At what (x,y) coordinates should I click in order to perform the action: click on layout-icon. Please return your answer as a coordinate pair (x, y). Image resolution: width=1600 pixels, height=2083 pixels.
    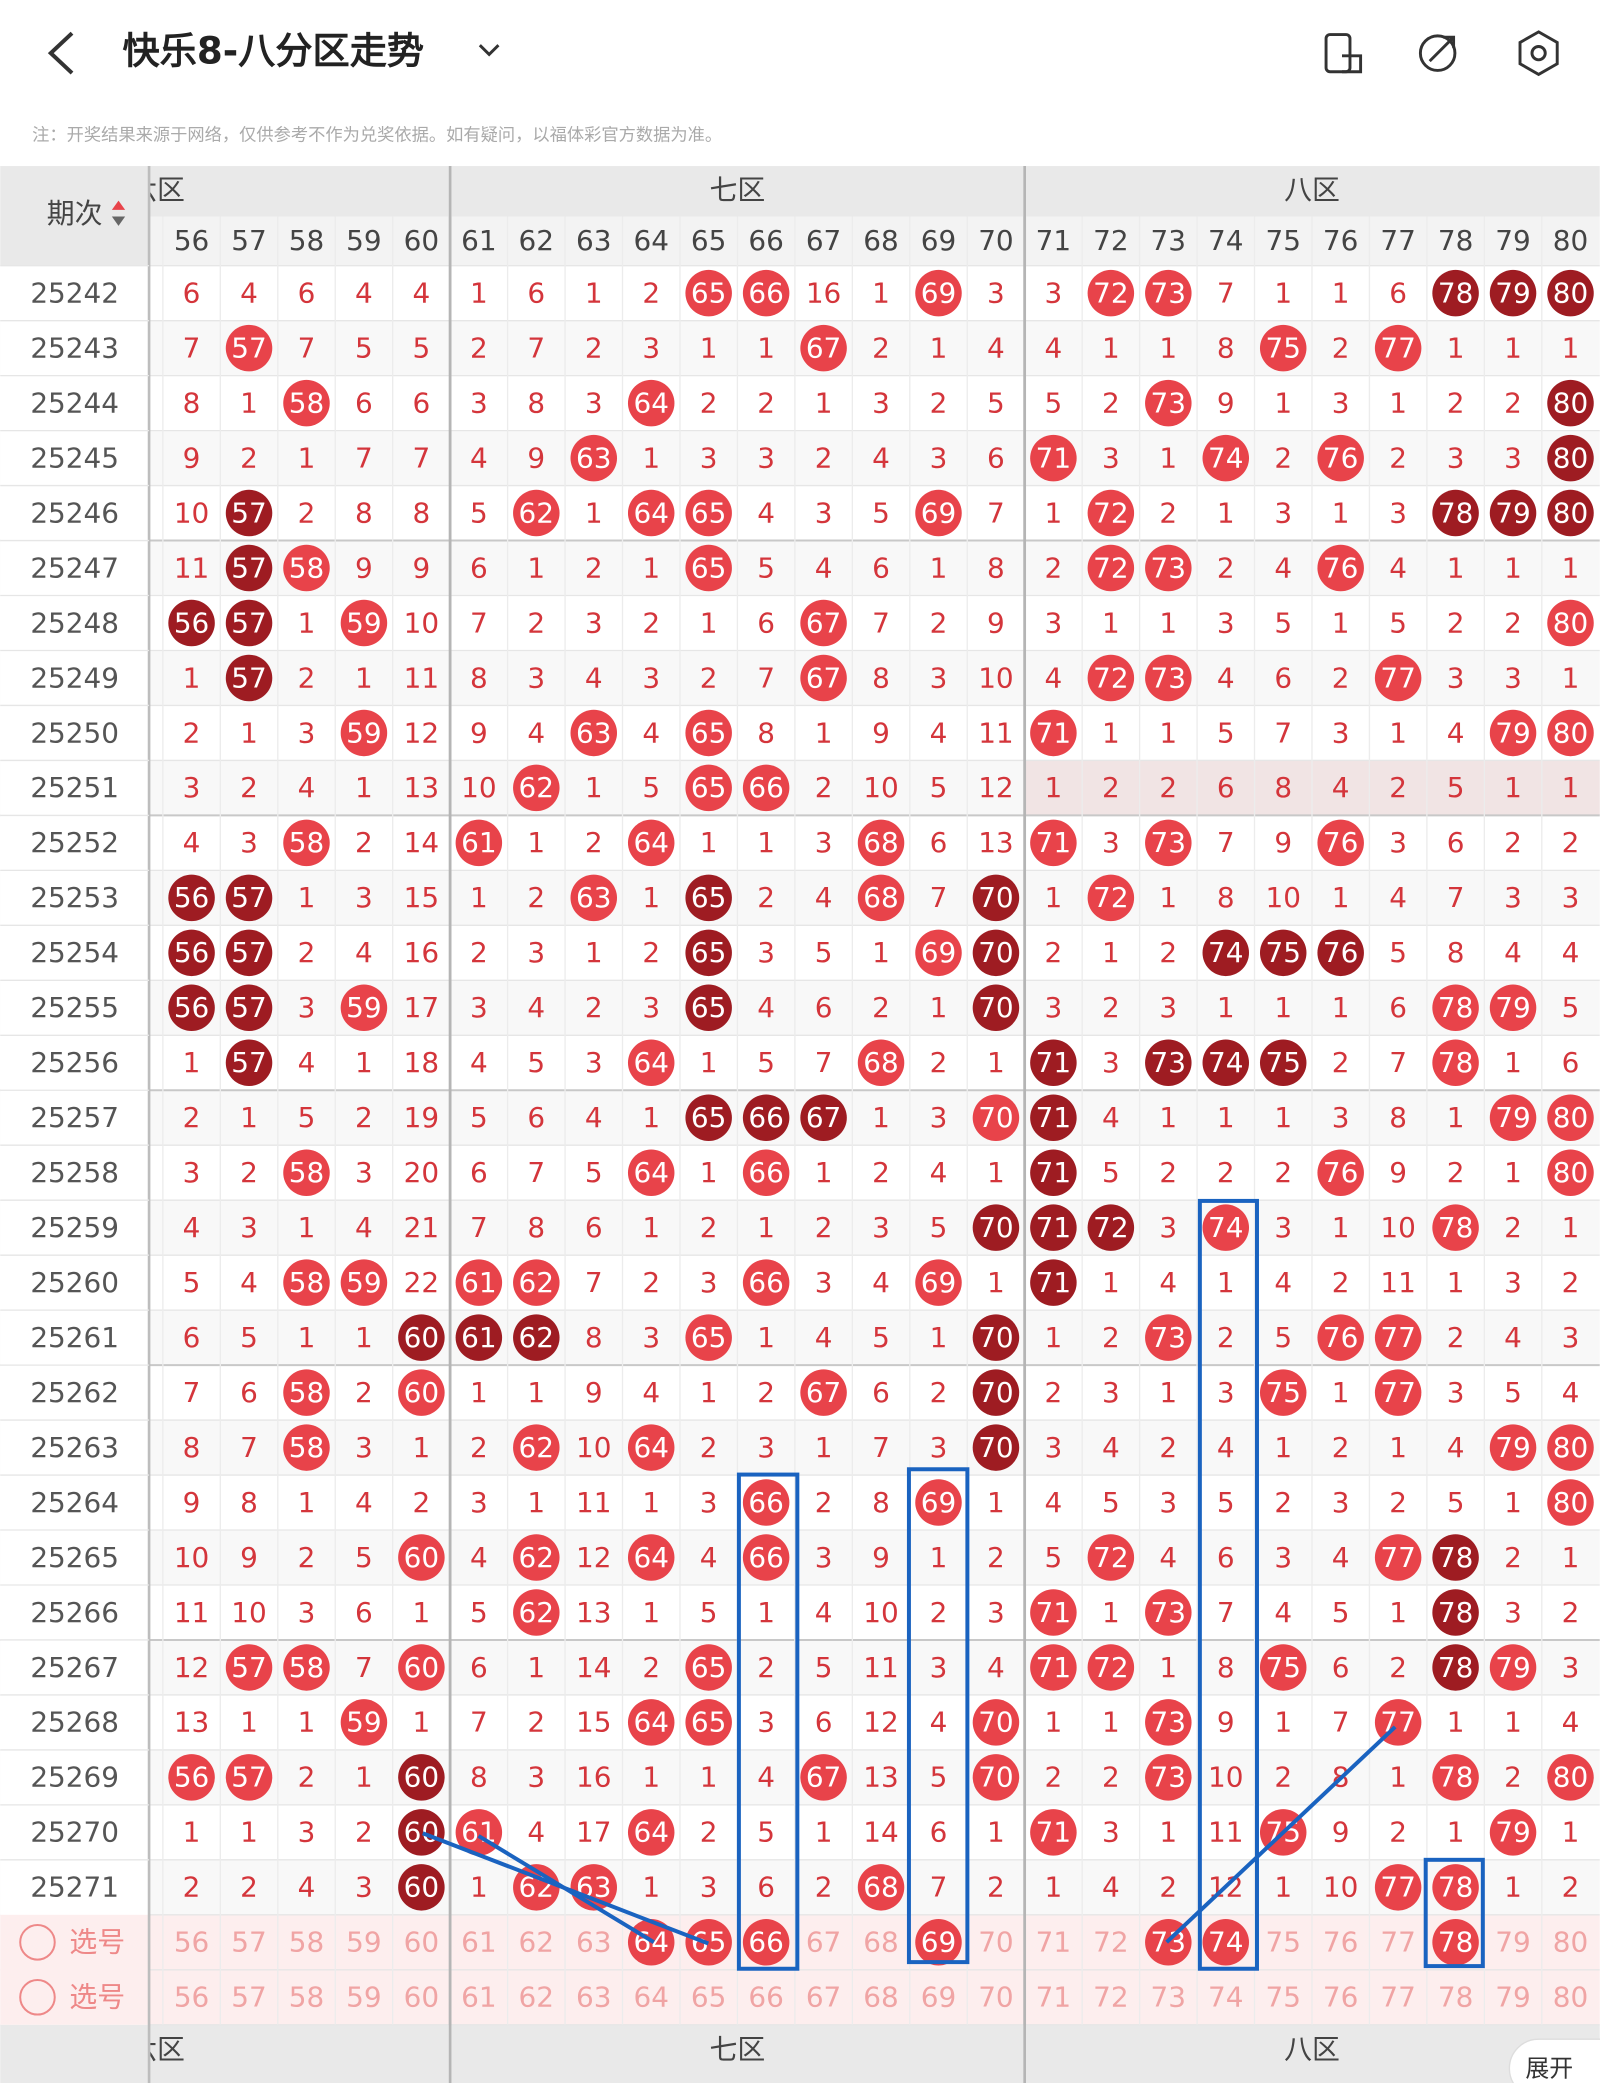
    Looking at the image, I should click on (1338, 53).